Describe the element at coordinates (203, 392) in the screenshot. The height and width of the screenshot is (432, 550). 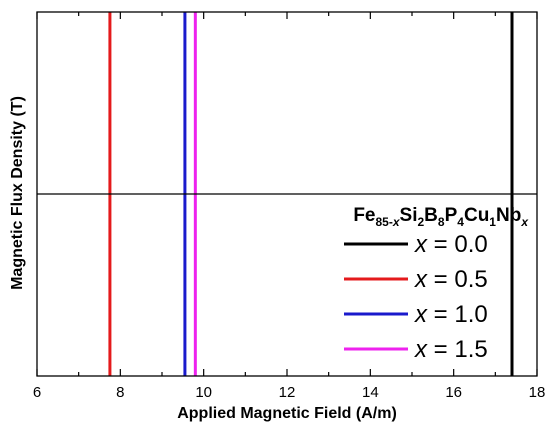
I see `x-tick-label: 10` at that location.